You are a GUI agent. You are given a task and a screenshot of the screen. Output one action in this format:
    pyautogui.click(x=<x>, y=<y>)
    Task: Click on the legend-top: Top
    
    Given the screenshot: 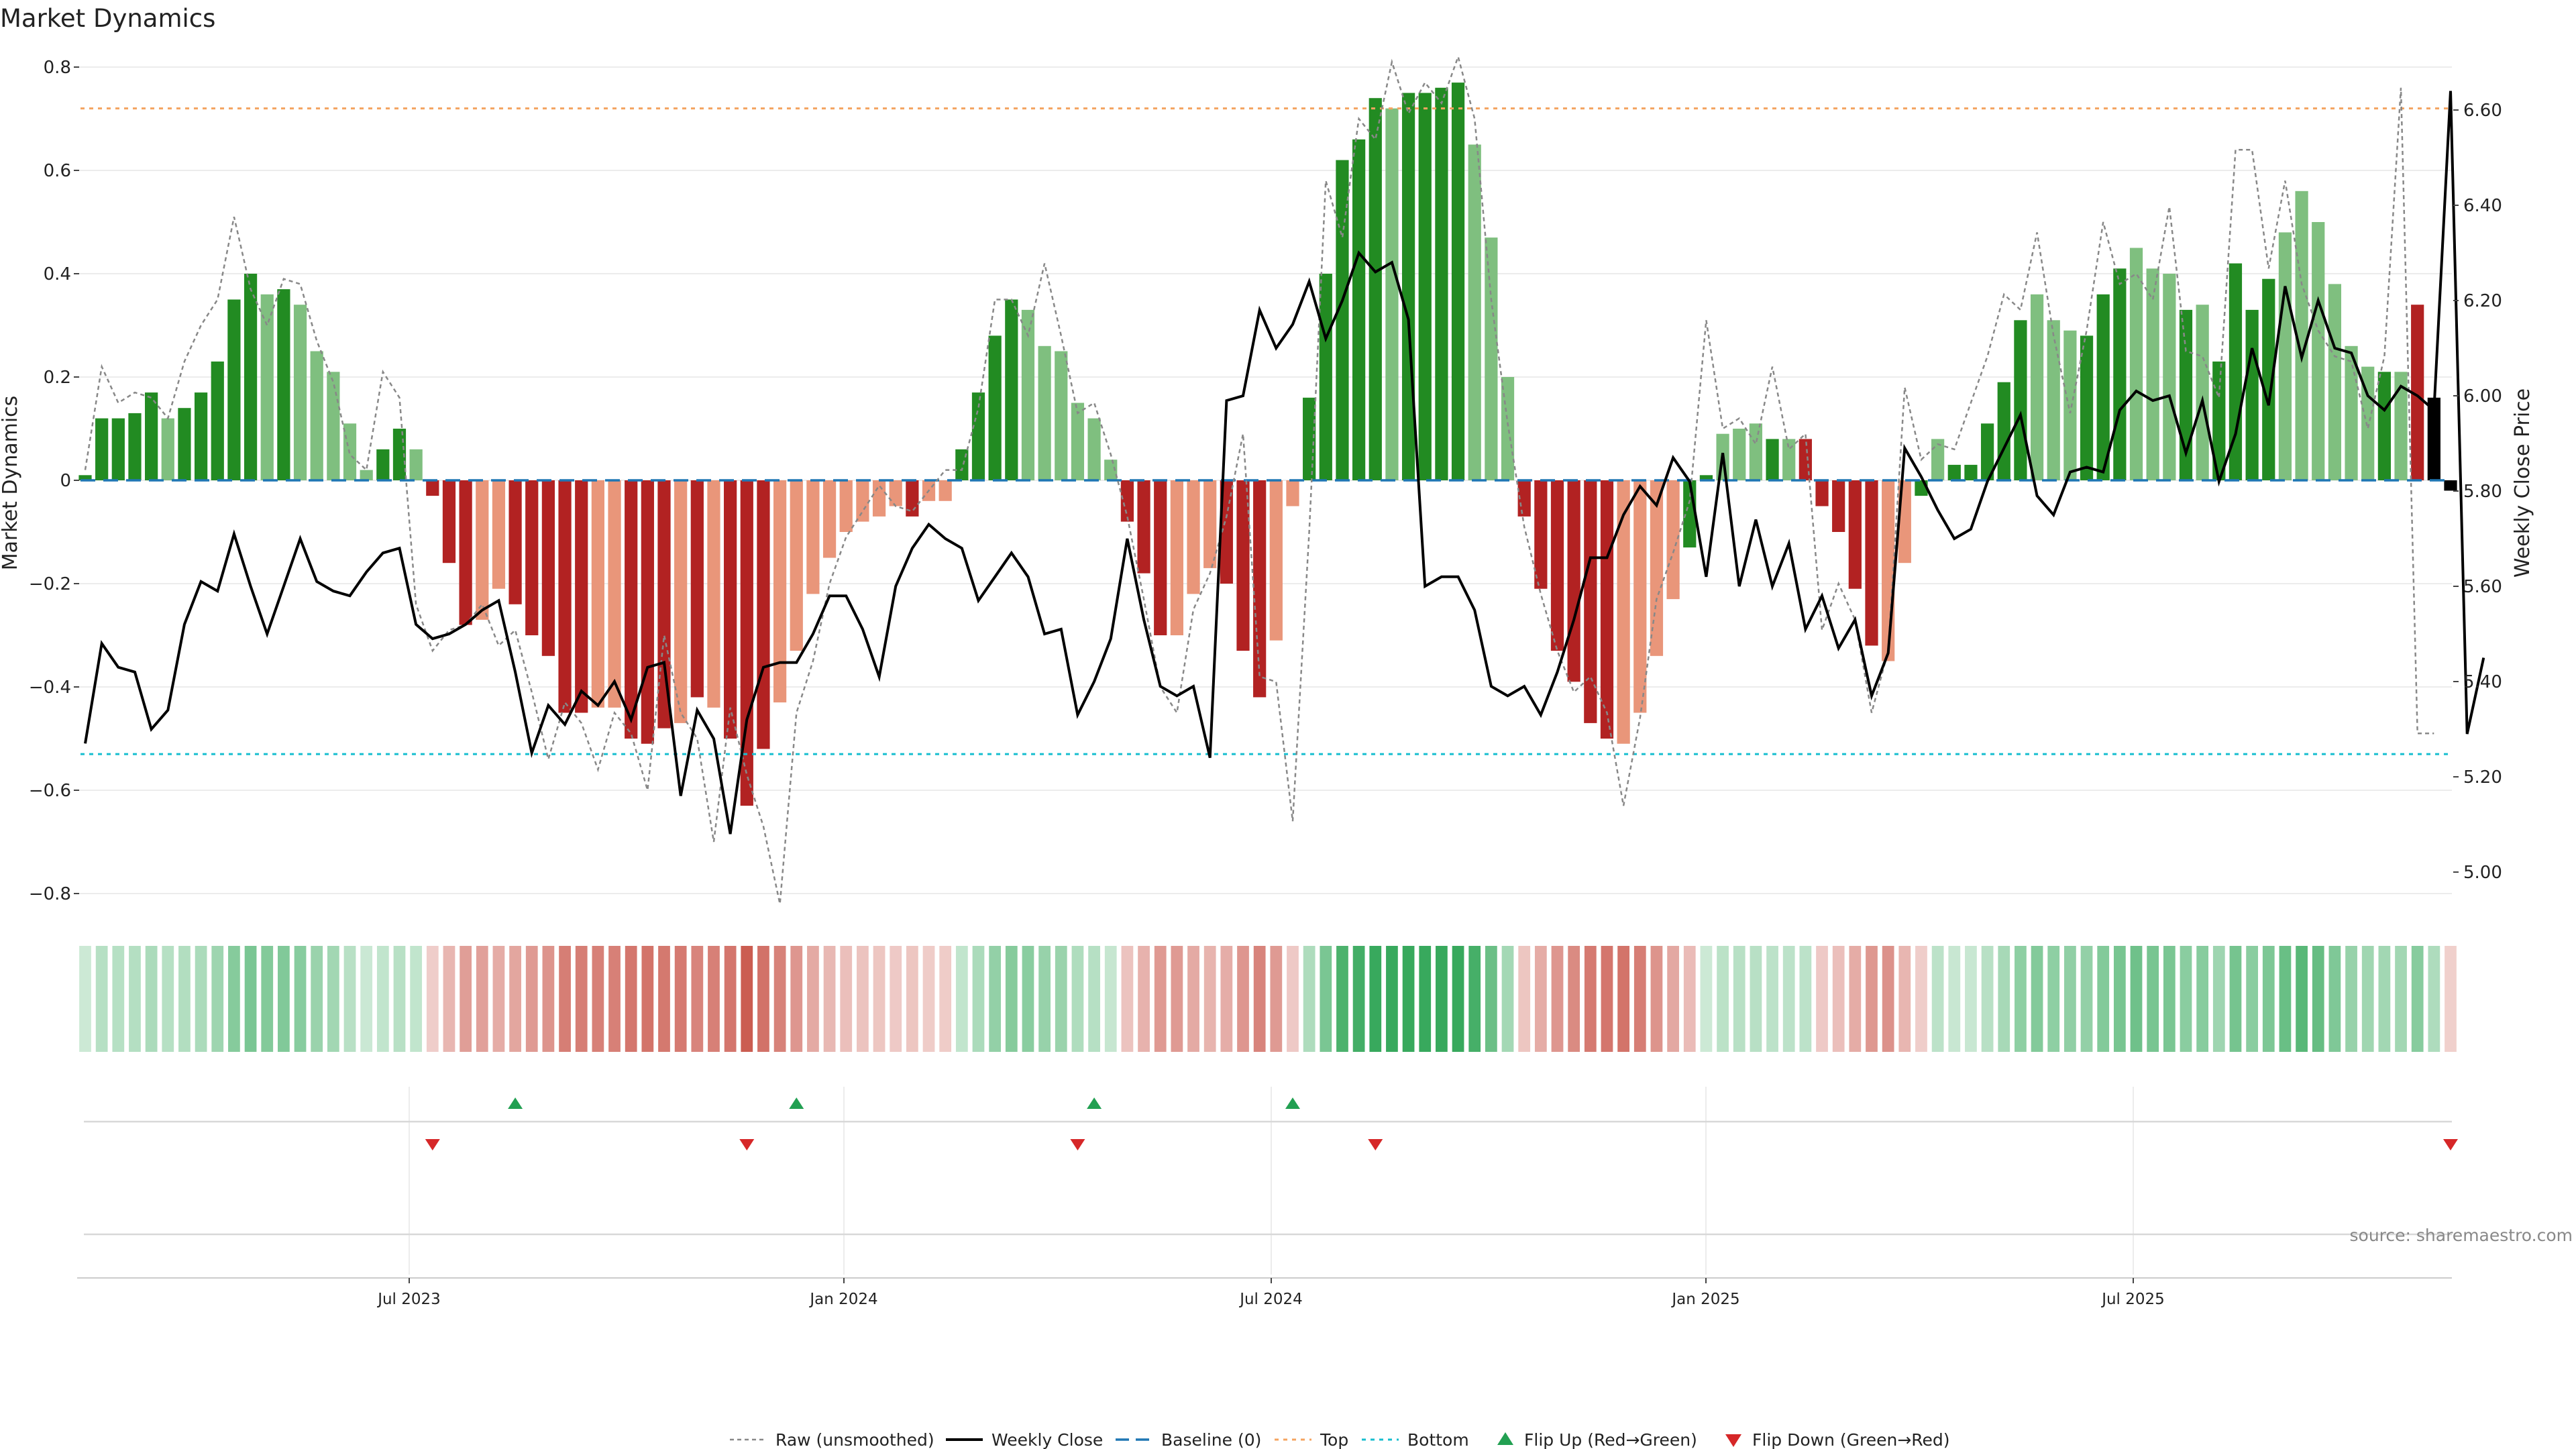 What is the action you would take?
    pyautogui.click(x=1311, y=1439)
    